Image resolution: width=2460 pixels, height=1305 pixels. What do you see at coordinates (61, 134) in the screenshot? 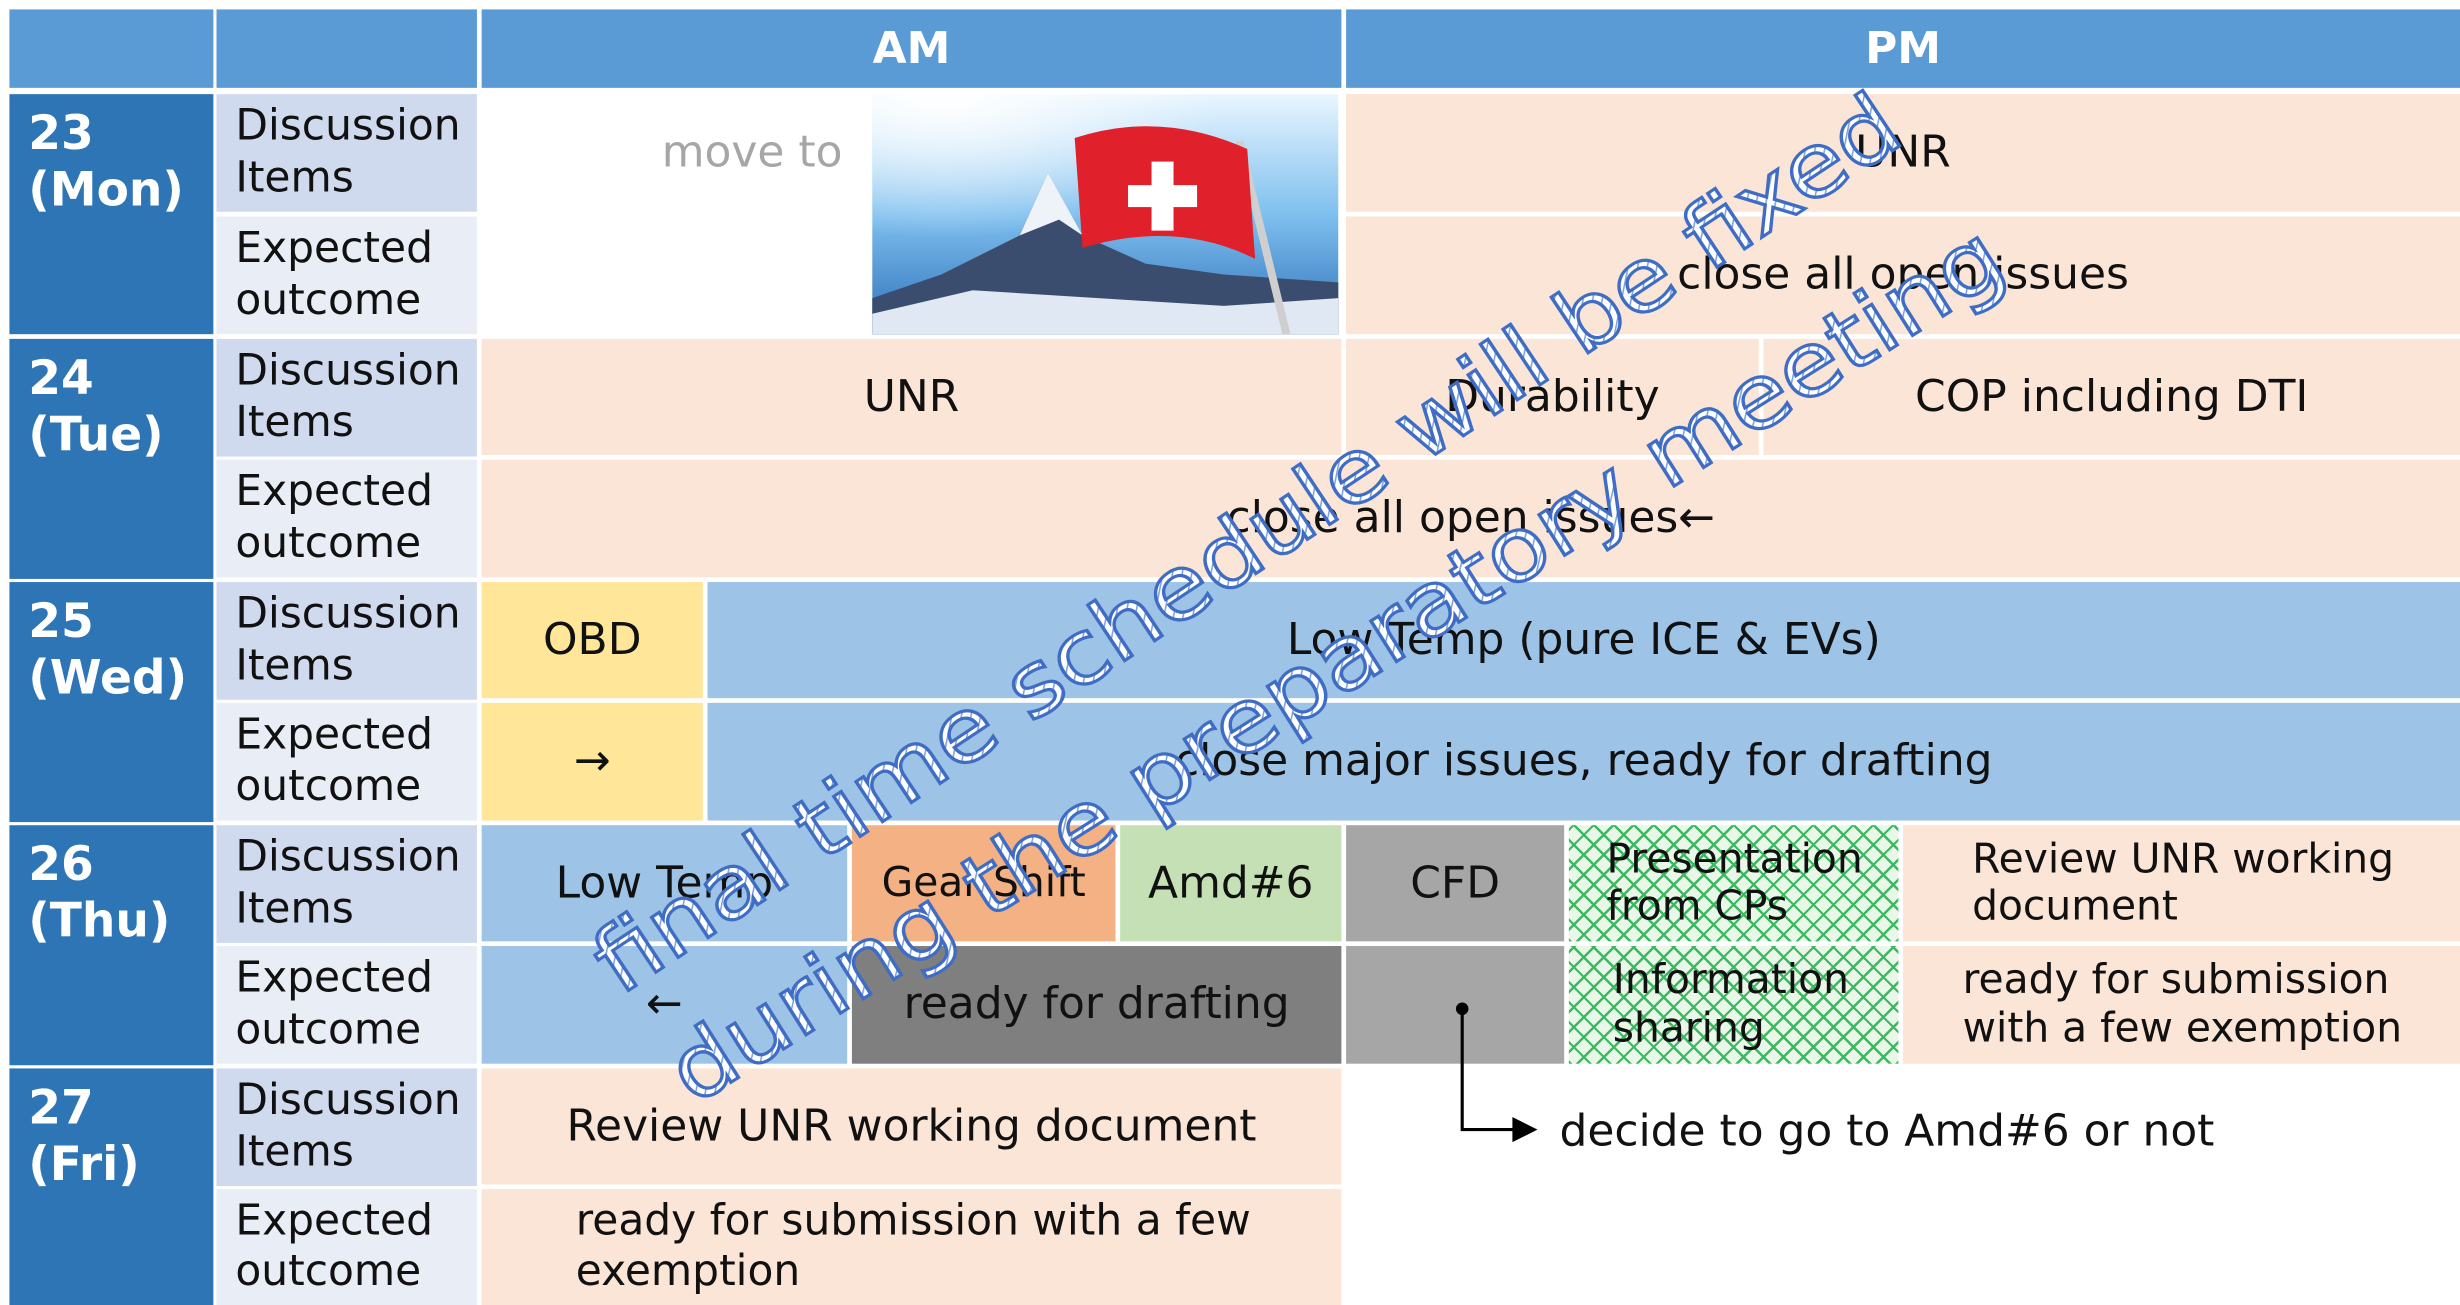
I see `day-date: 23` at bounding box center [61, 134].